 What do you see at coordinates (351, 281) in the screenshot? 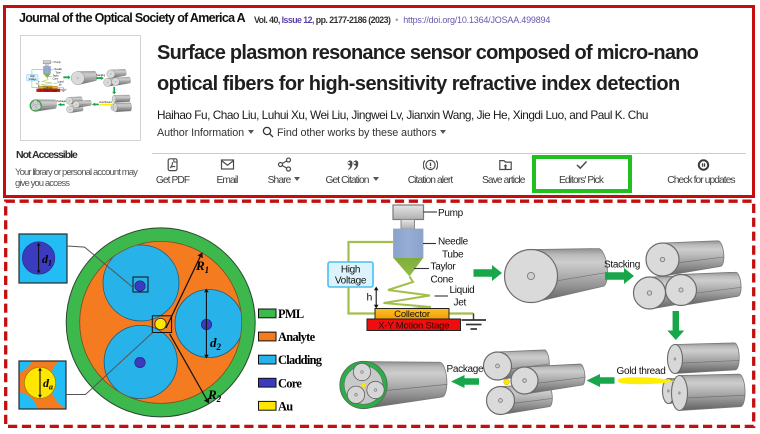
I see `svg-text: Voltage` at bounding box center [351, 281].